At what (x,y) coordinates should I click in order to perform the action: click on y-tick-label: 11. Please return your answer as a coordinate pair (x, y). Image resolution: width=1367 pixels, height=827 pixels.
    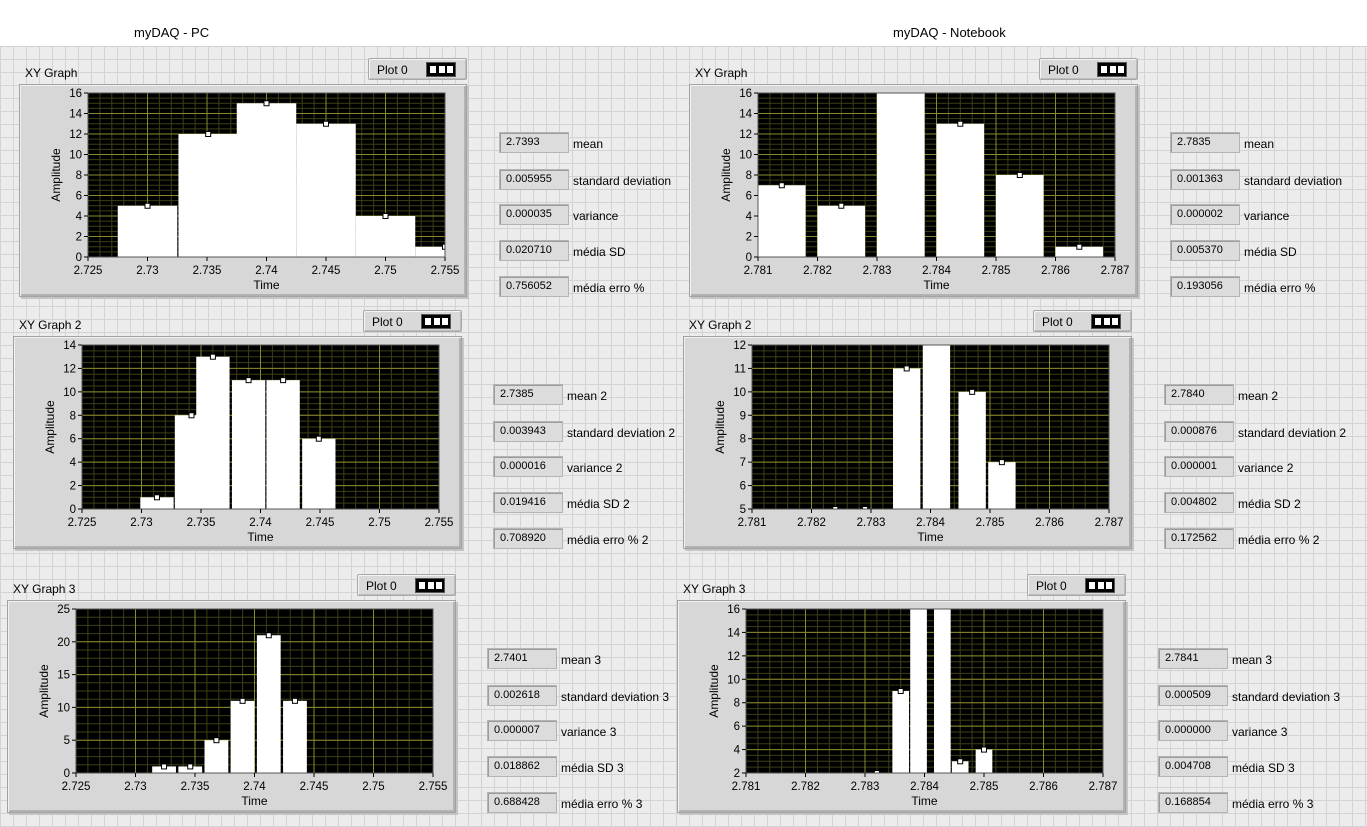
    Looking at the image, I should click on (740, 369).